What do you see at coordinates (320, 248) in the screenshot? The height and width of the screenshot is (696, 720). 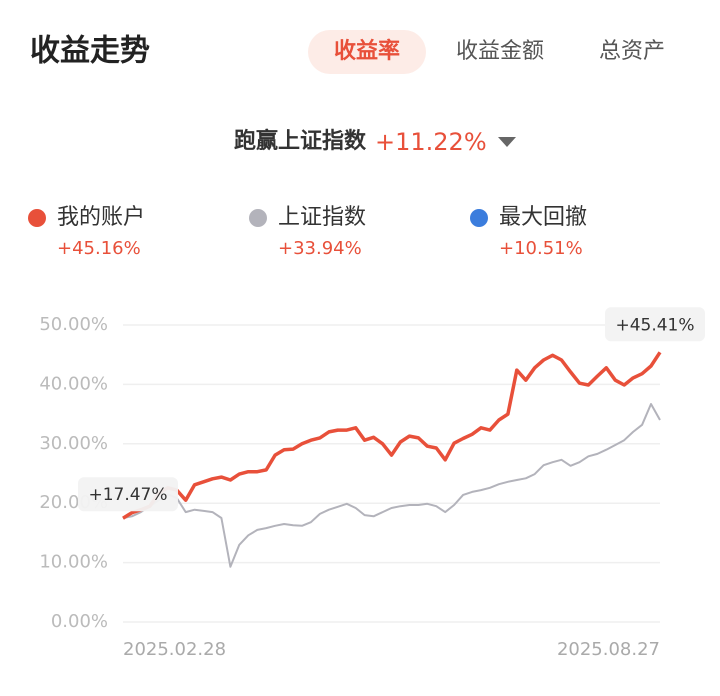 I see `legend-value: +33.94%` at bounding box center [320, 248].